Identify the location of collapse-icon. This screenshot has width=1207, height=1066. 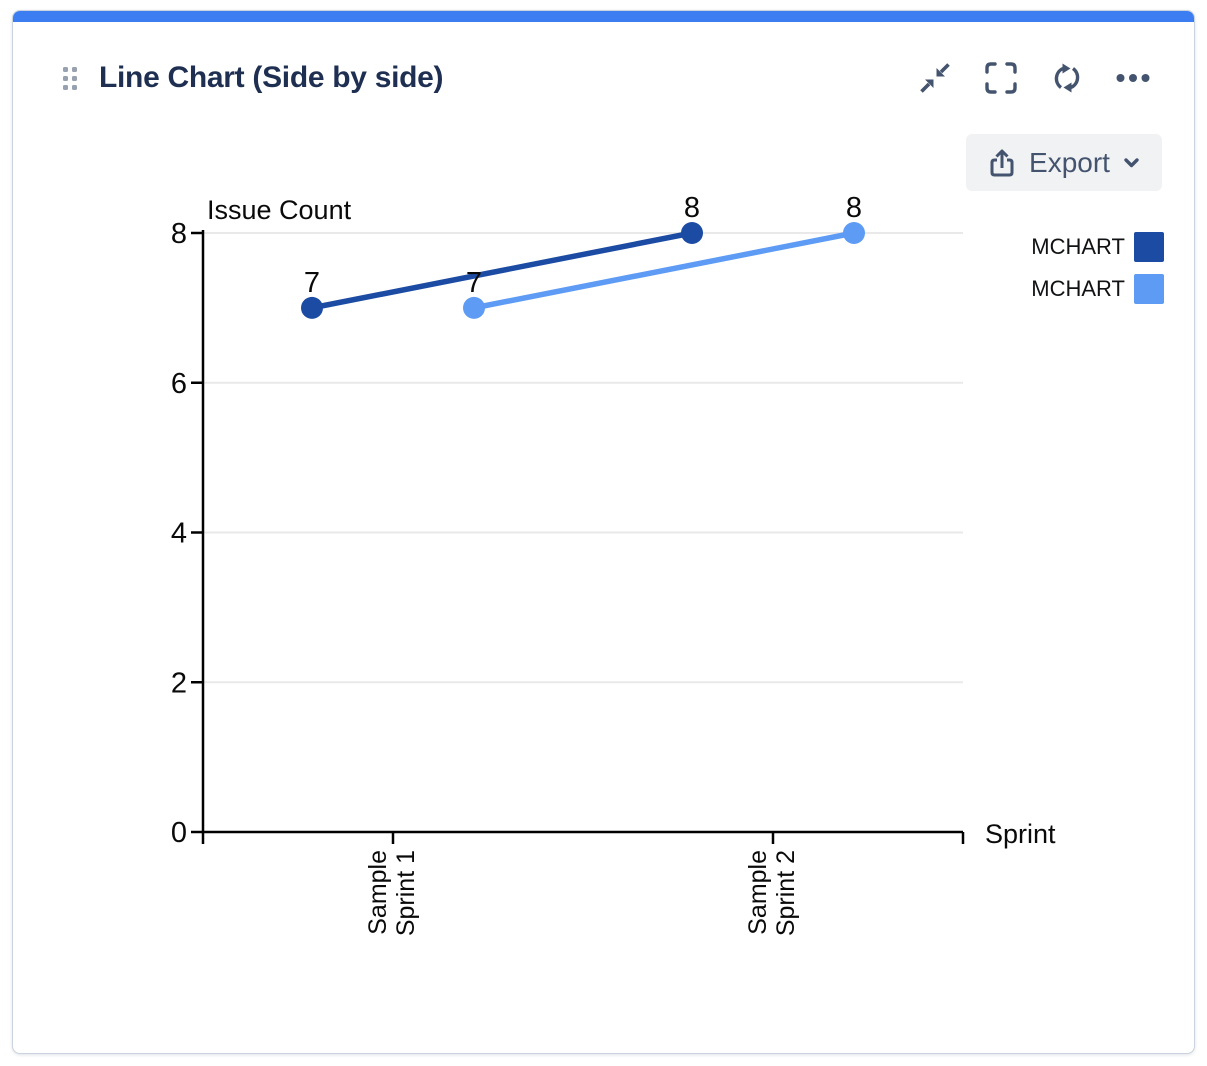
(935, 78).